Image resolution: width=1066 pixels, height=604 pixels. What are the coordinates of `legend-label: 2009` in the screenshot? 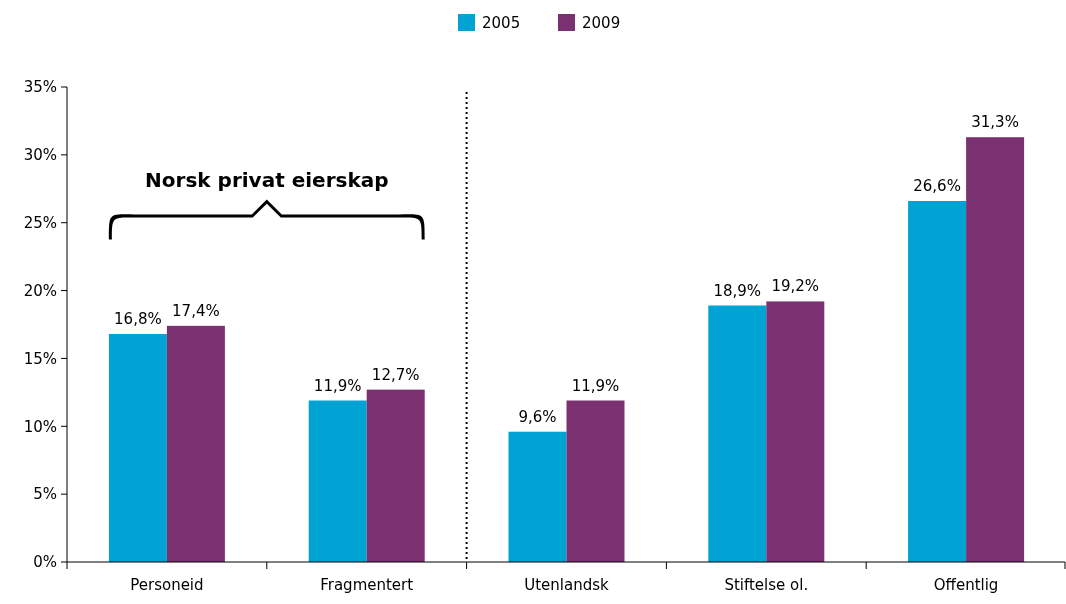 It's located at (601, 23).